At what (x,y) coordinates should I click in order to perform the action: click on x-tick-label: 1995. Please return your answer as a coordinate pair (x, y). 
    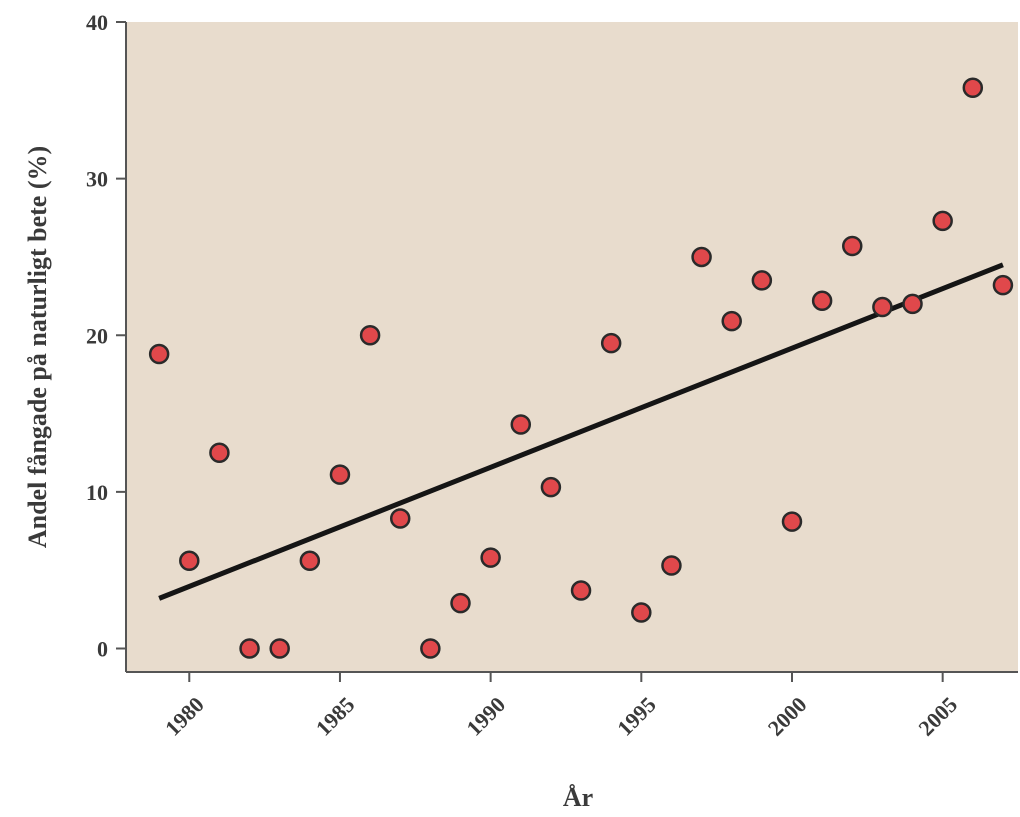
    Looking at the image, I should click on (636, 716).